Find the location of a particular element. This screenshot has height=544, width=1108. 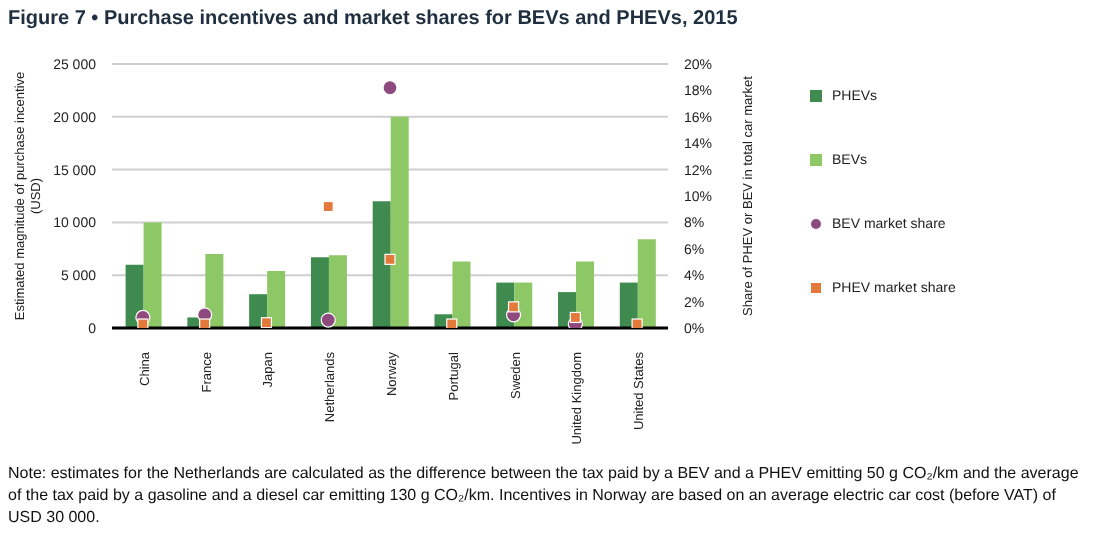

text: Note: estimates for the Netherlands are calculated as the difference between the tax paid by a BEV and a PHEV emitting 50 g CO₂/km and the average of the tax paid by a gasoline and a diesel car emitting 130 g CO₂/km. Incentives in Norway are based on an average electric car cost (before VAT) of USD 30 000. is located at coordinates (544, 495).